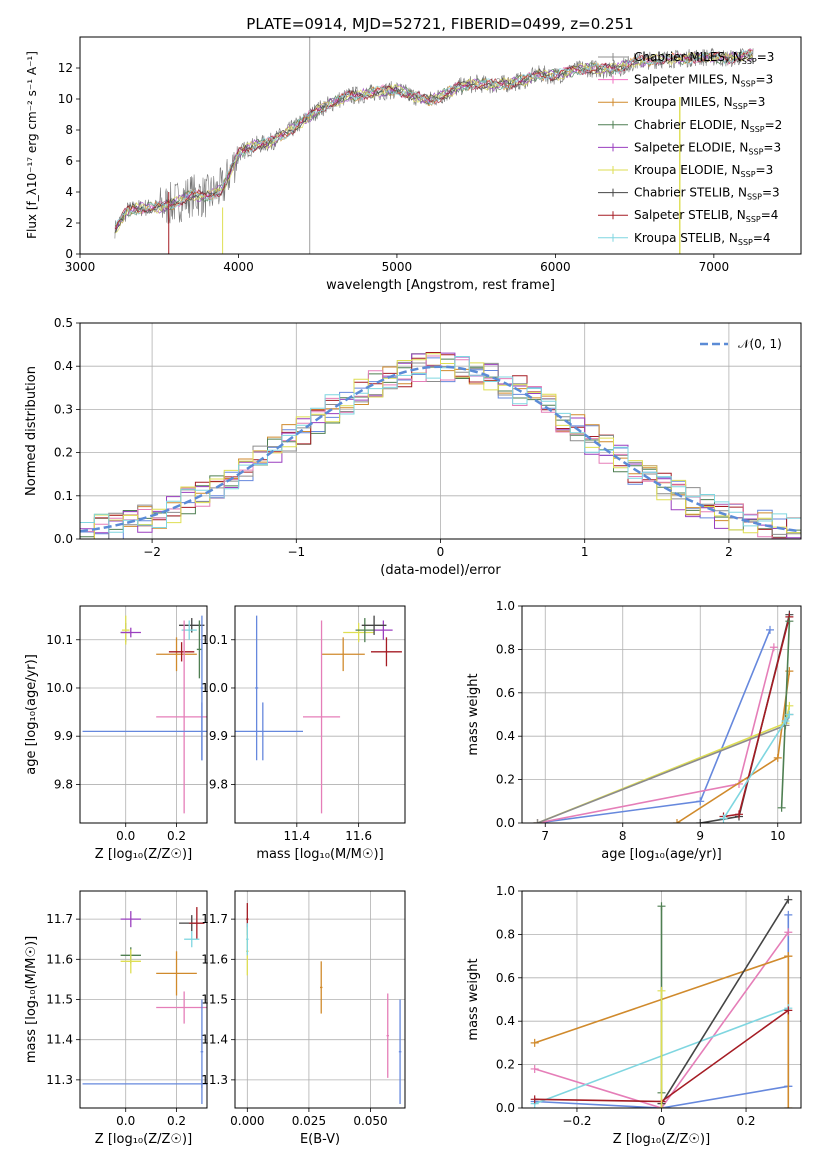 The height and width of the screenshot is (1170, 819). Describe the element at coordinates (63, 323) in the screenshot. I see `y-tick-label: 0.5` at that location.